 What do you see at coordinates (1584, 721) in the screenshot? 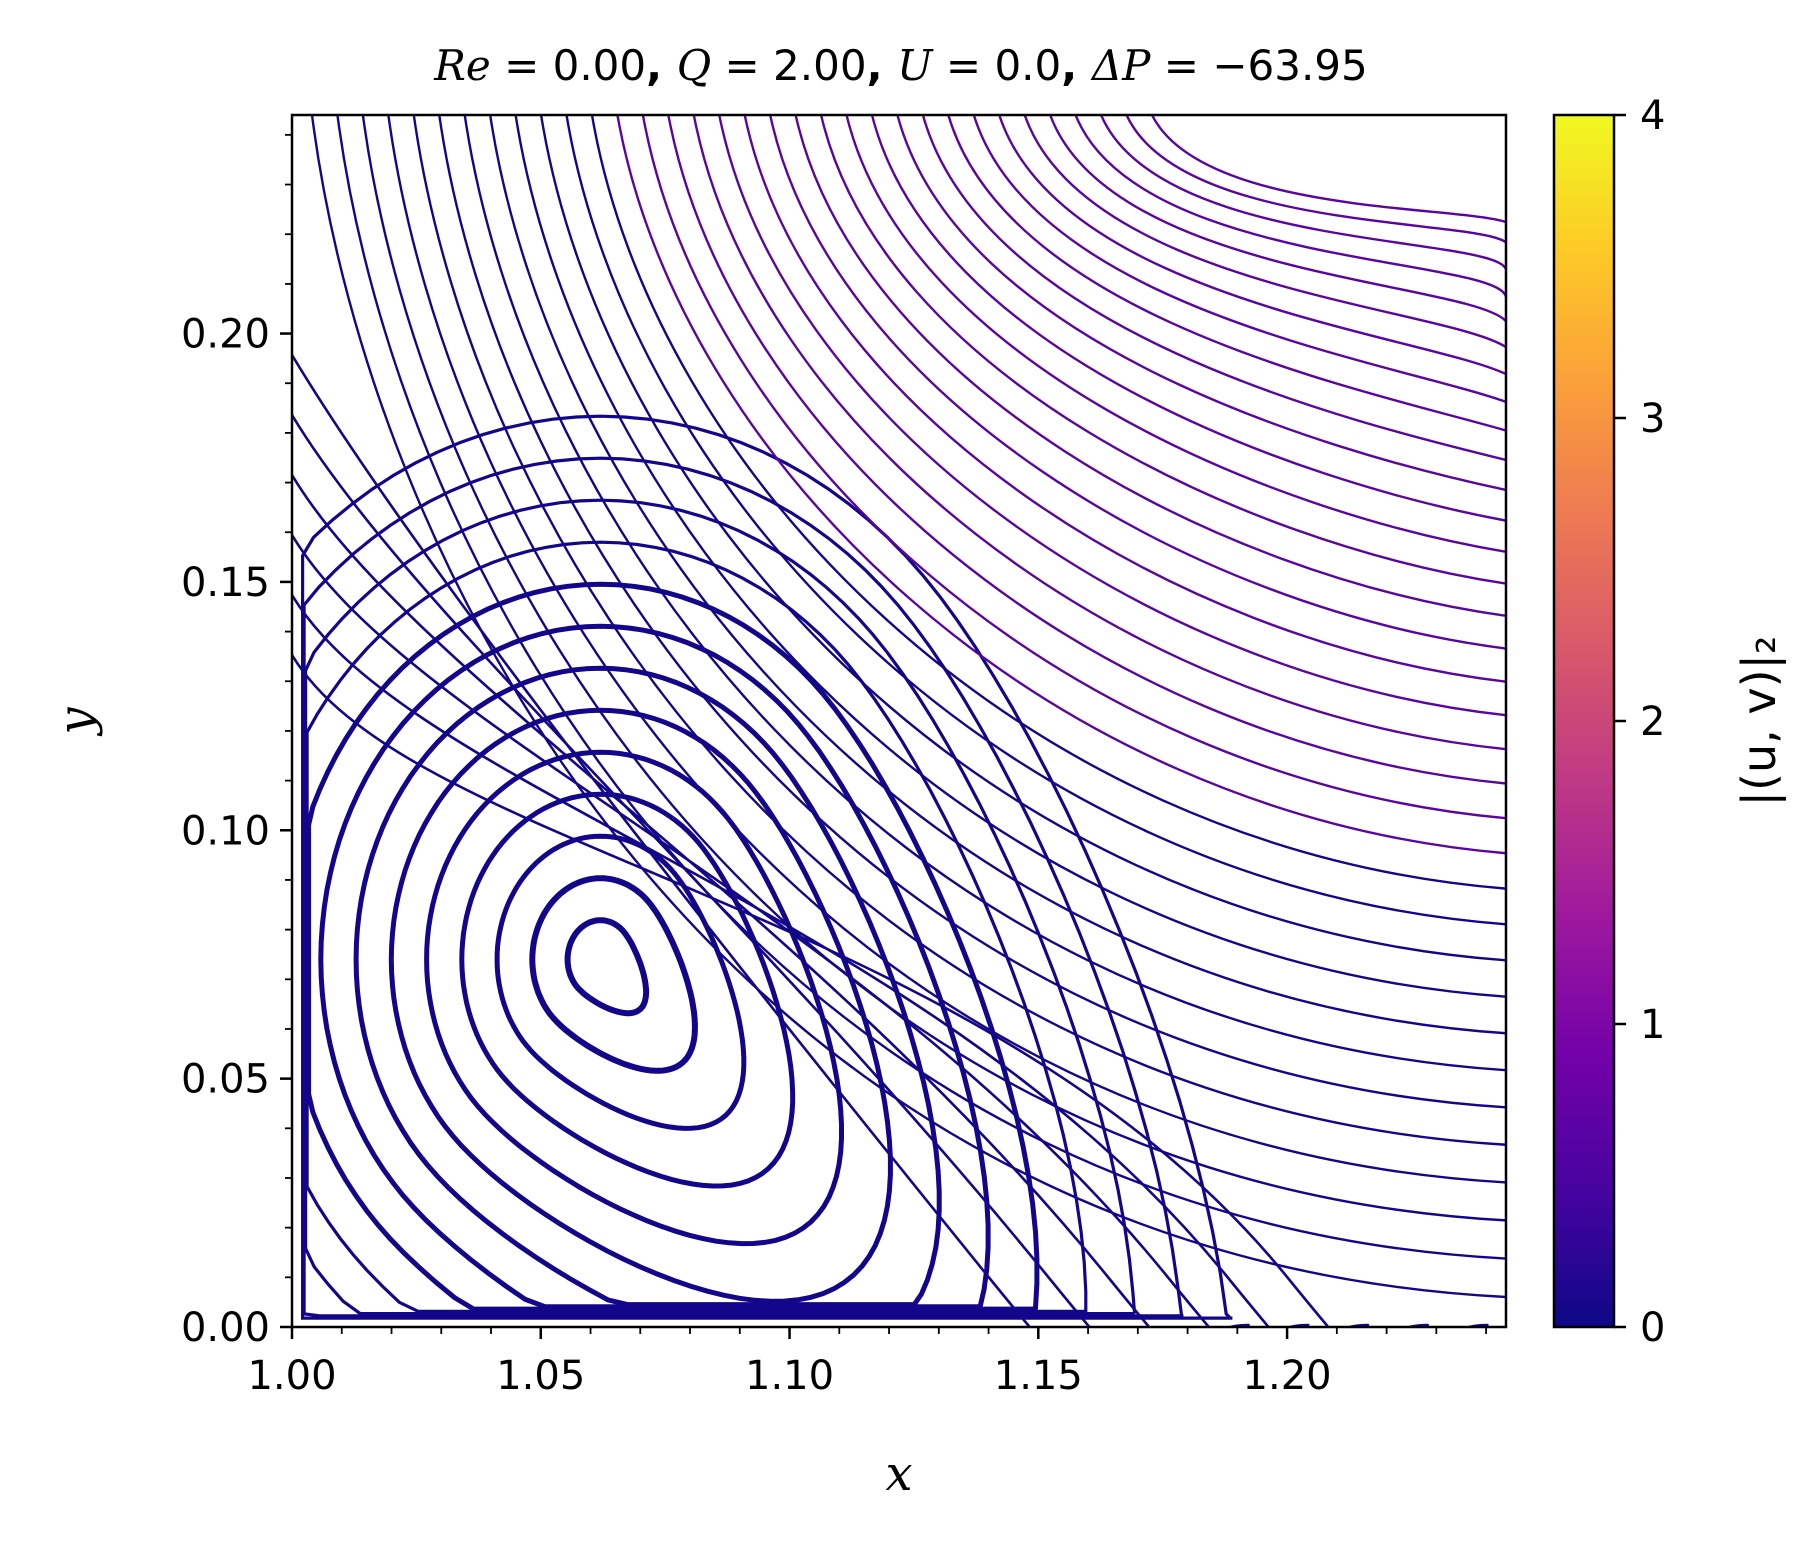
I see `colorbar-gradient` at bounding box center [1584, 721].